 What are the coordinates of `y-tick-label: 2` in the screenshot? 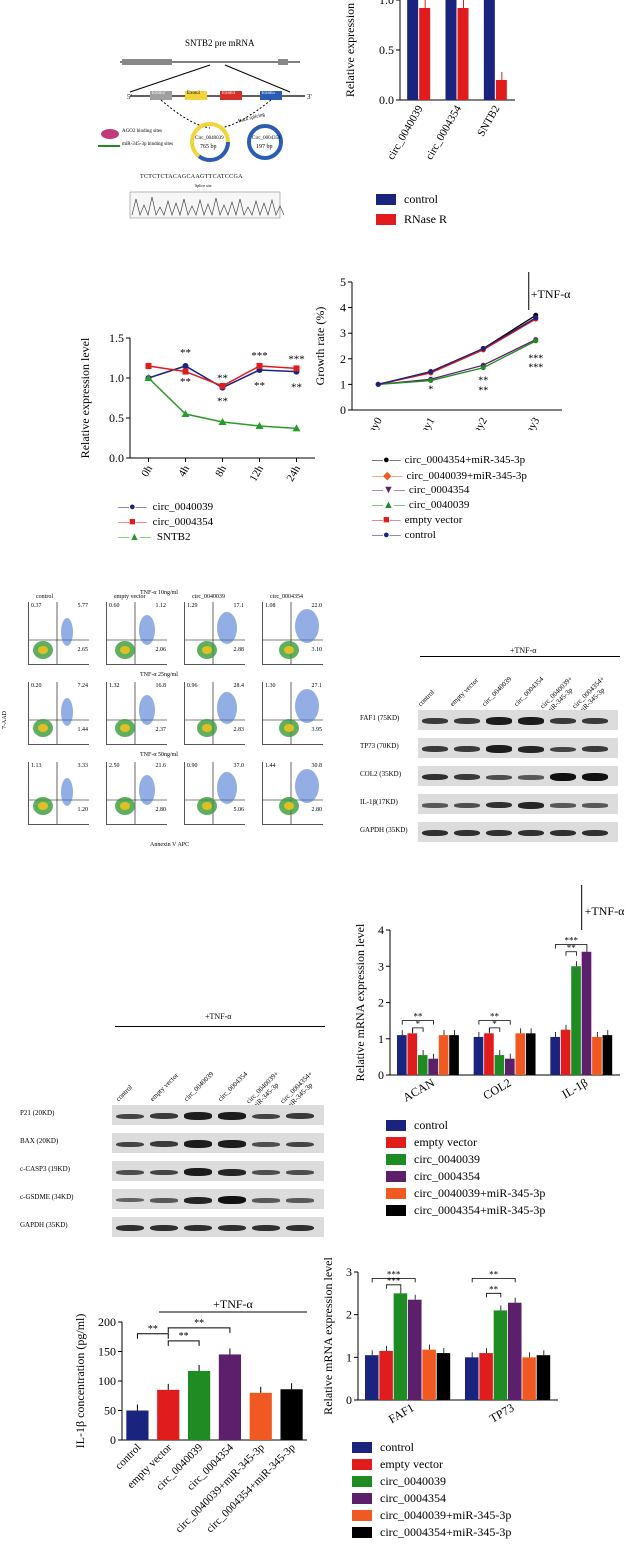 It's located at (381, 1003).